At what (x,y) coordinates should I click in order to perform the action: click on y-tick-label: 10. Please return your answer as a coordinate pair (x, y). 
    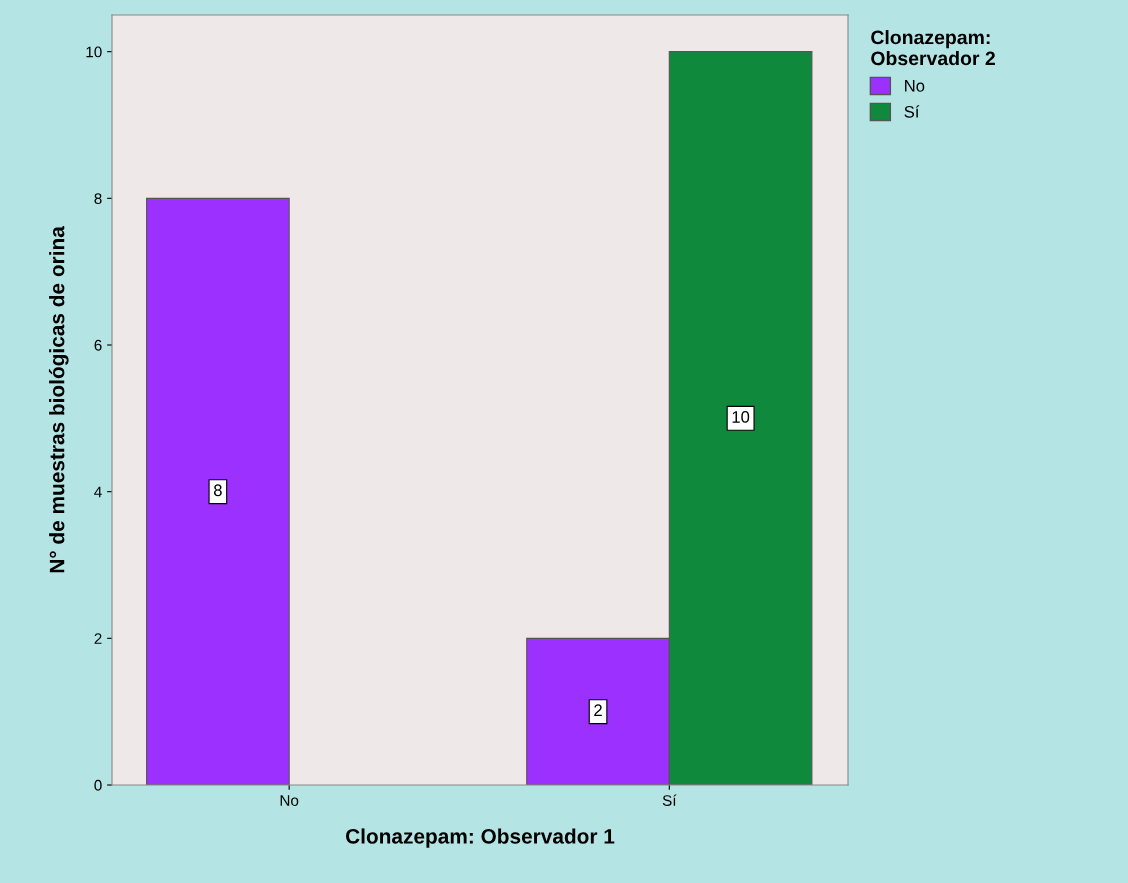
    Looking at the image, I should click on (94, 52).